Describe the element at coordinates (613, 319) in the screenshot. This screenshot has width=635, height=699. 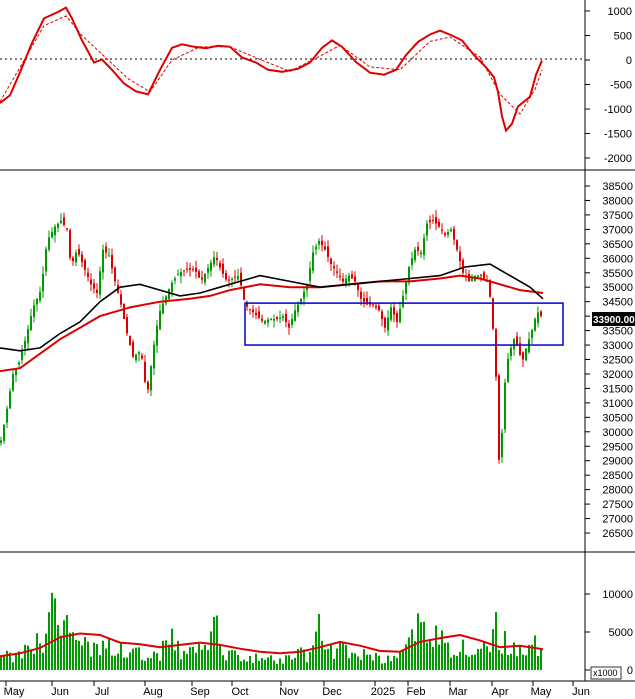
I see `last-price-tag: 33900.00` at that location.